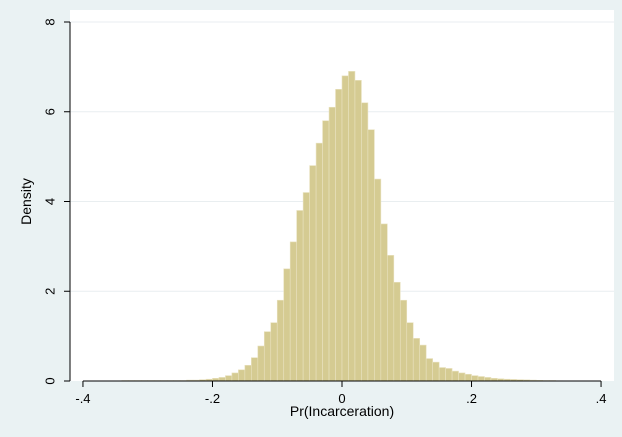  I want to click on x-axis-title: Pr(Incarceration), so click(342, 411).